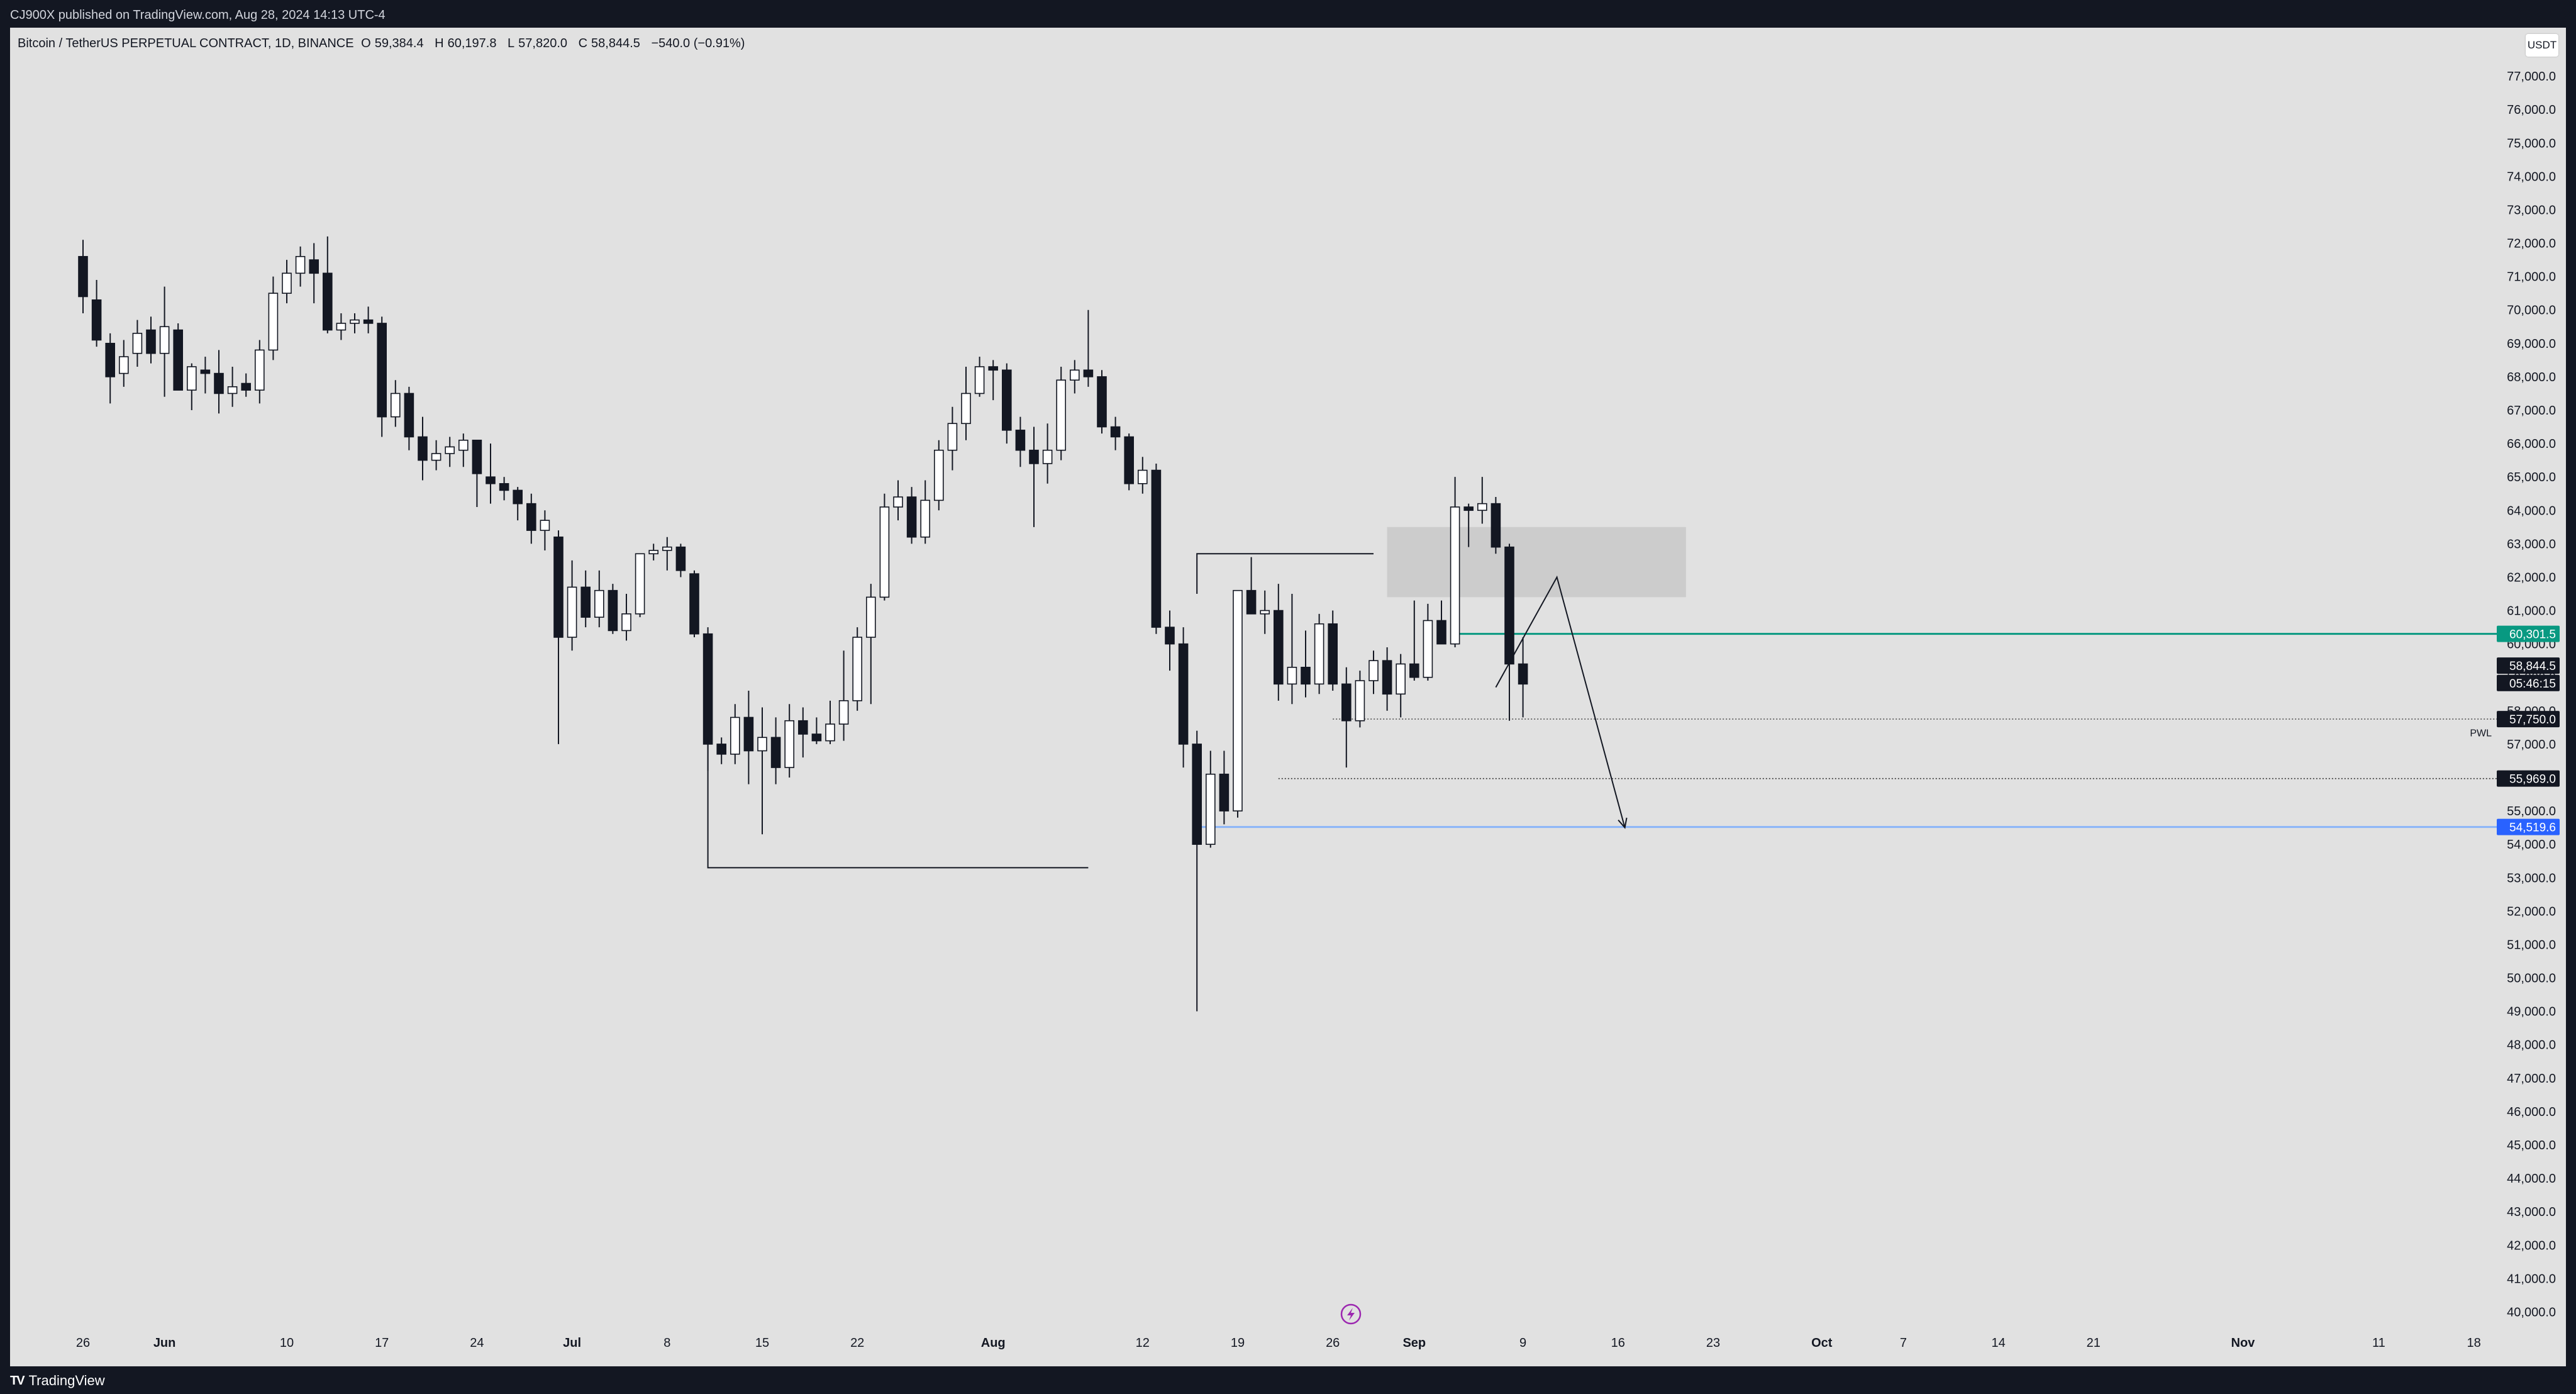 This screenshot has height=1394, width=2576. Describe the element at coordinates (2532, 779) in the screenshot. I see `price-tag-text: 55,969.0` at that location.